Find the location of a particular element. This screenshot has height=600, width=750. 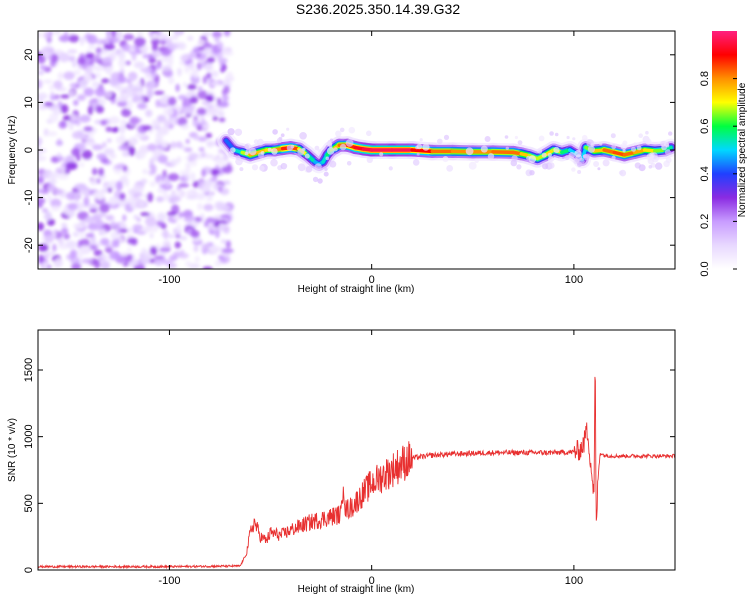

spectrogram-x-tick-label: 0 is located at coordinates (372, 280).